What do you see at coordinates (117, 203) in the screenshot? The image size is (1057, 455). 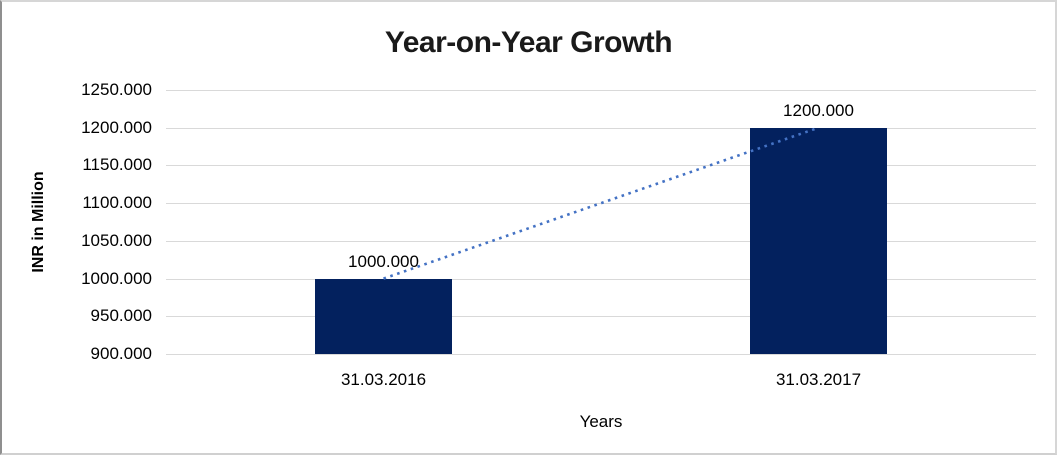 I see `y-tick-label: 1100.000` at bounding box center [117, 203].